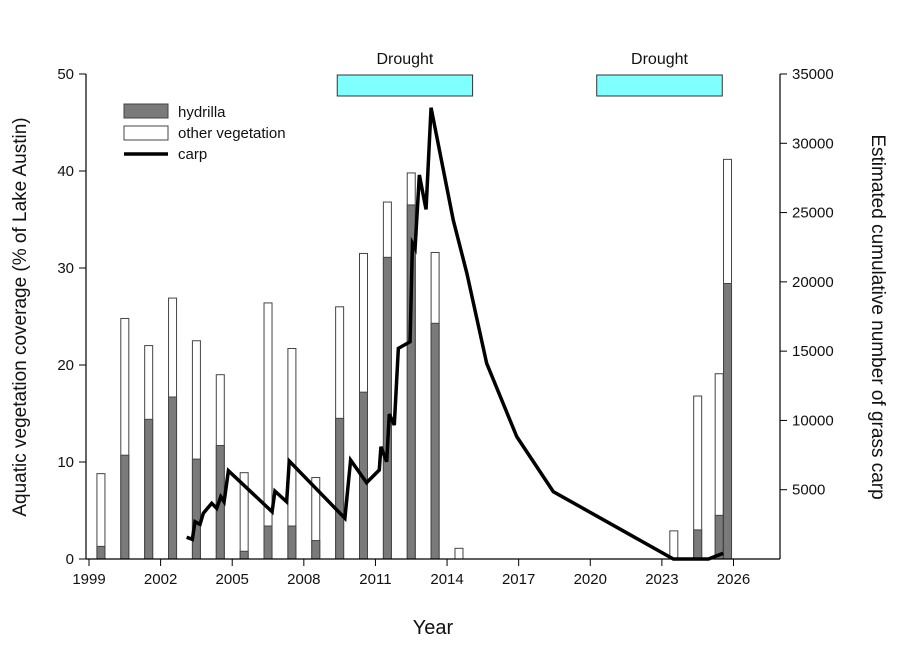 The width and height of the screenshot is (900, 646). I want to click on y-left-tick-label: 30, so click(65, 268).